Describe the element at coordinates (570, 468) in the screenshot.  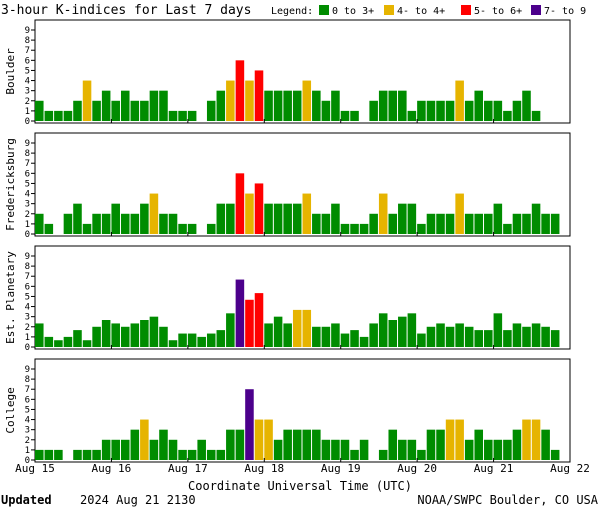
I see `x-tick-label: Aug 22` at that location.